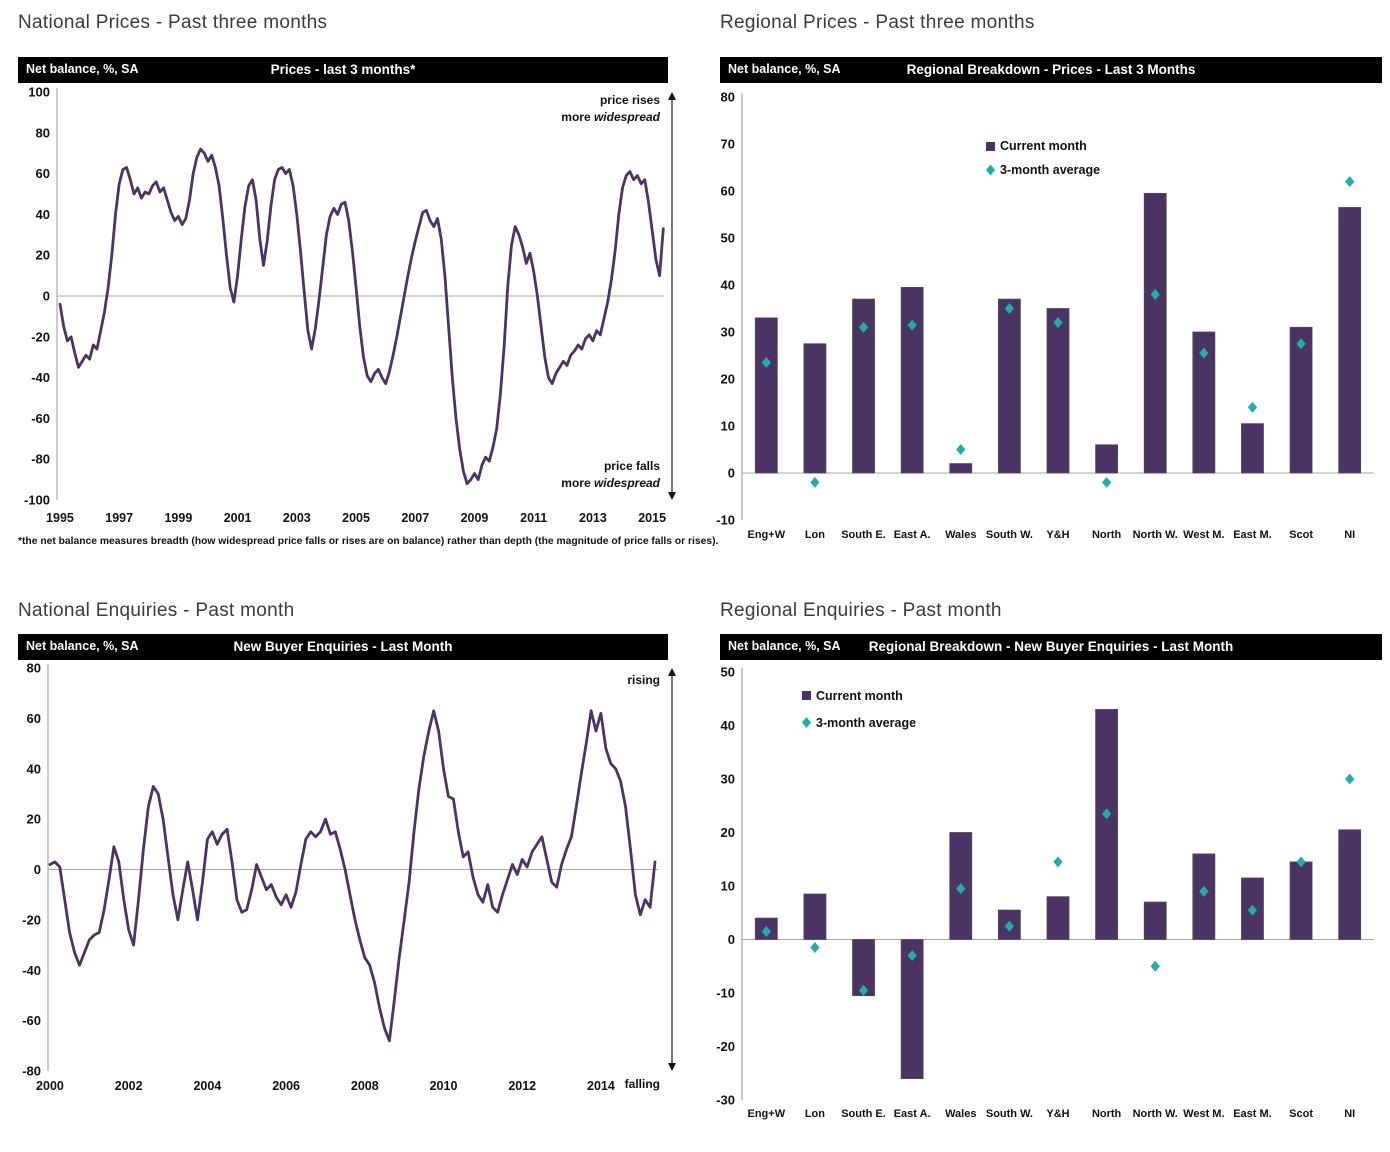 The height and width of the screenshot is (1152, 1390). I want to click on svg-text: -20, so click(31, 919).